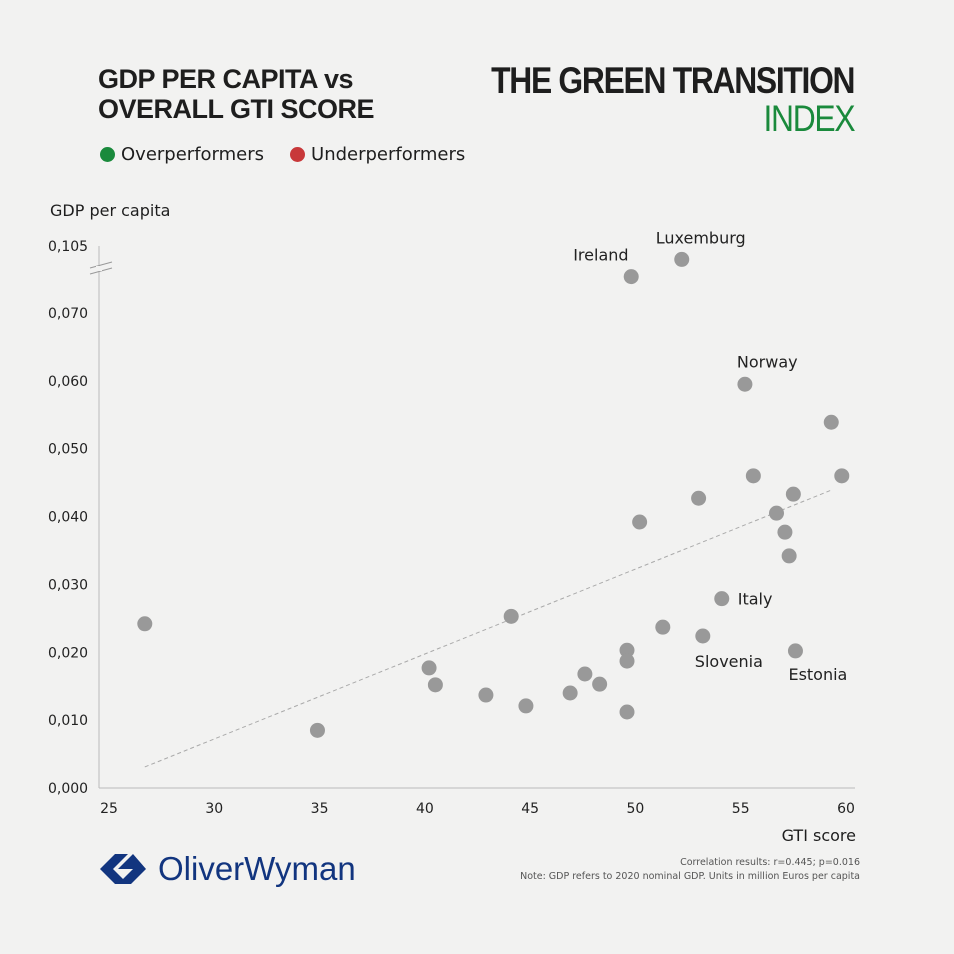 This screenshot has width=954, height=954. Describe the element at coordinates (193, 154) in the screenshot. I see `legend-label: Overperformers` at that location.